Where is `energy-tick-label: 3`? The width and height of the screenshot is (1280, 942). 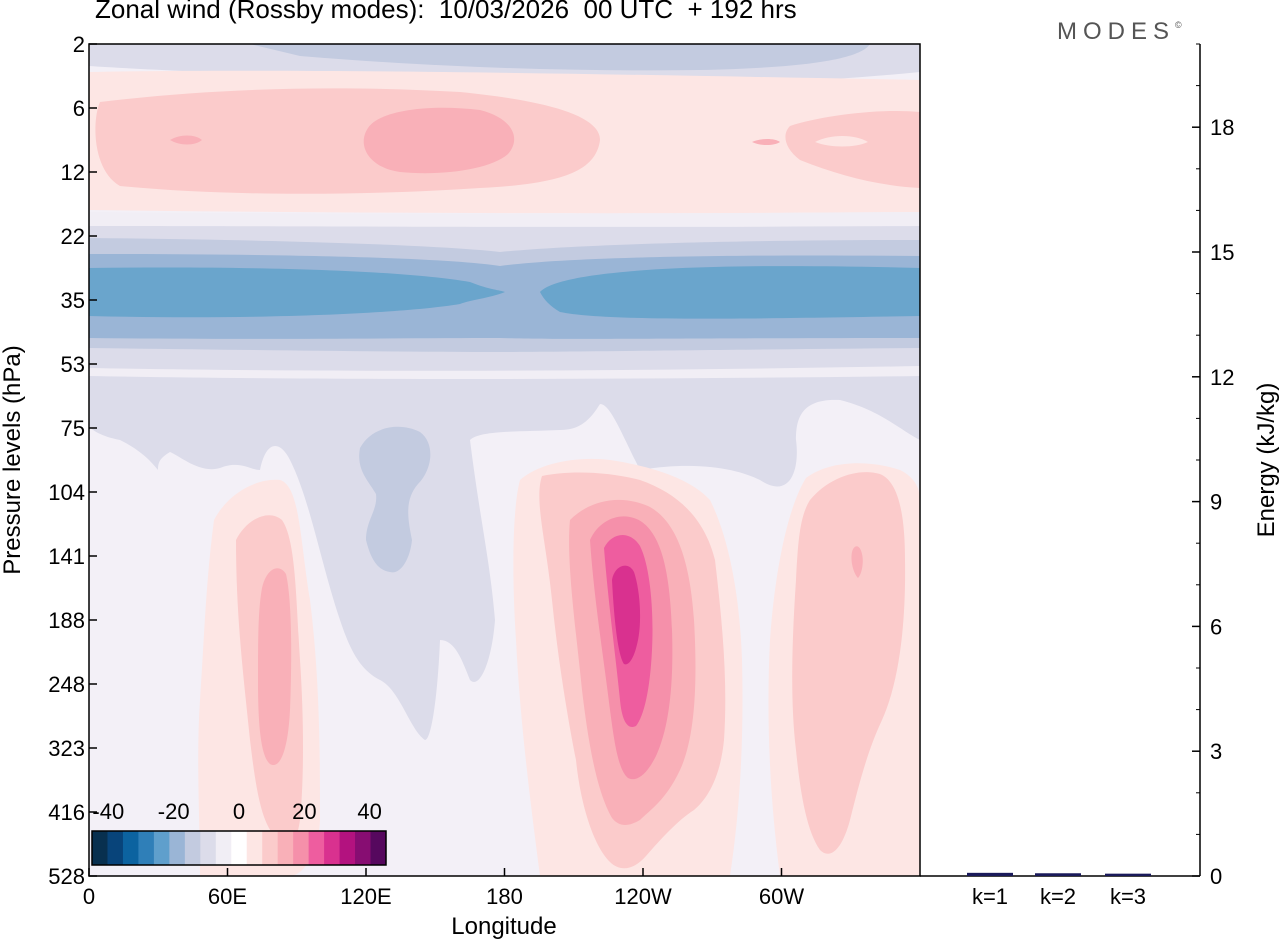 energy-tick-label: 3 is located at coordinates (1216, 751).